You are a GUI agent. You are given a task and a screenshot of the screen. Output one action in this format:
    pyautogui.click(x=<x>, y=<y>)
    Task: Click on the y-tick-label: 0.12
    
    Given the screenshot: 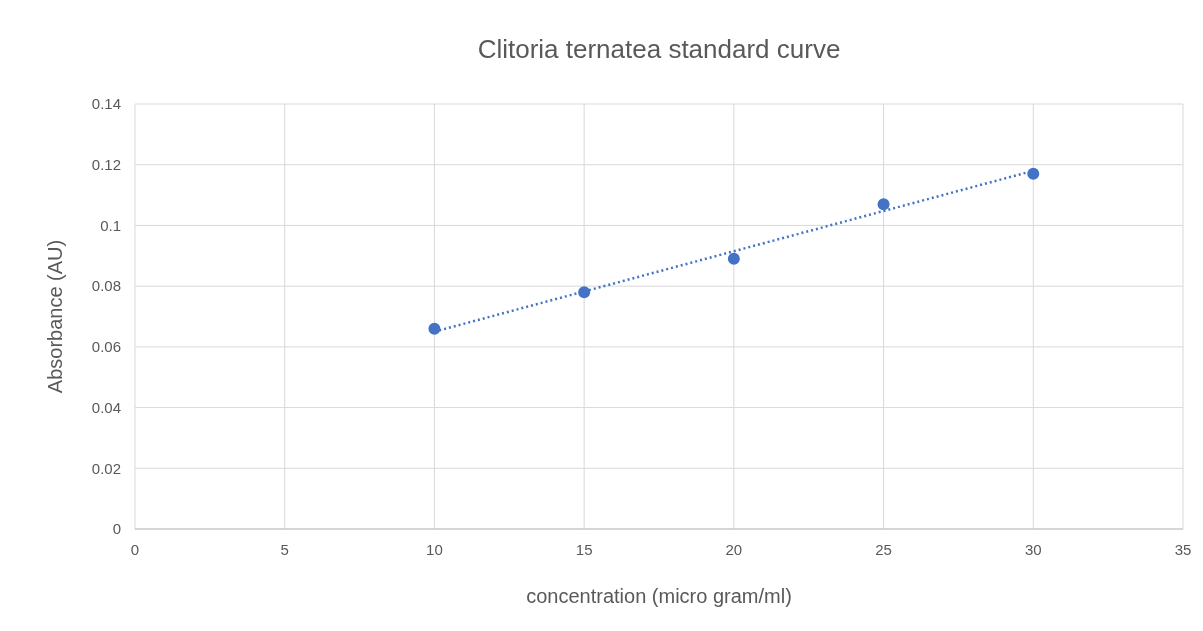 What is the action you would take?
    pyautogui.click(x=106, y=164)
    